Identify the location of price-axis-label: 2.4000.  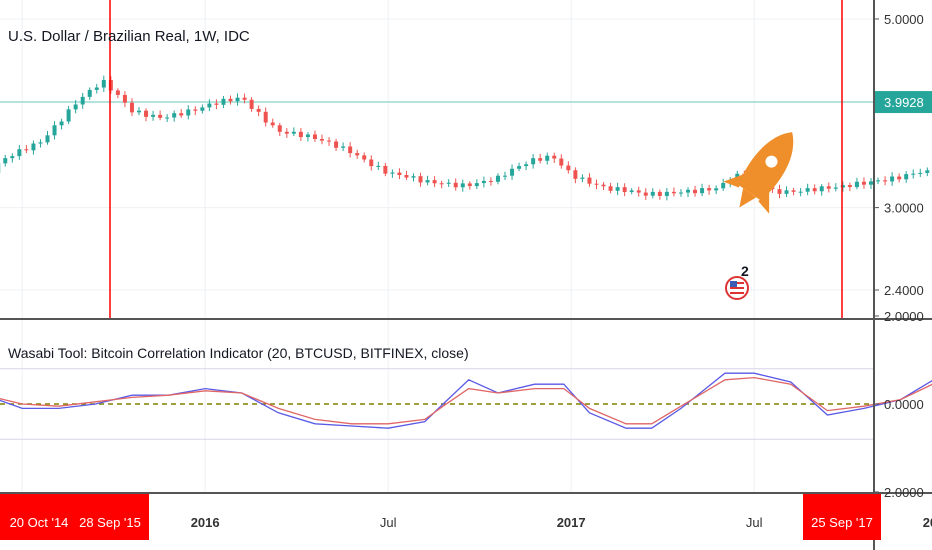
(904, 290).